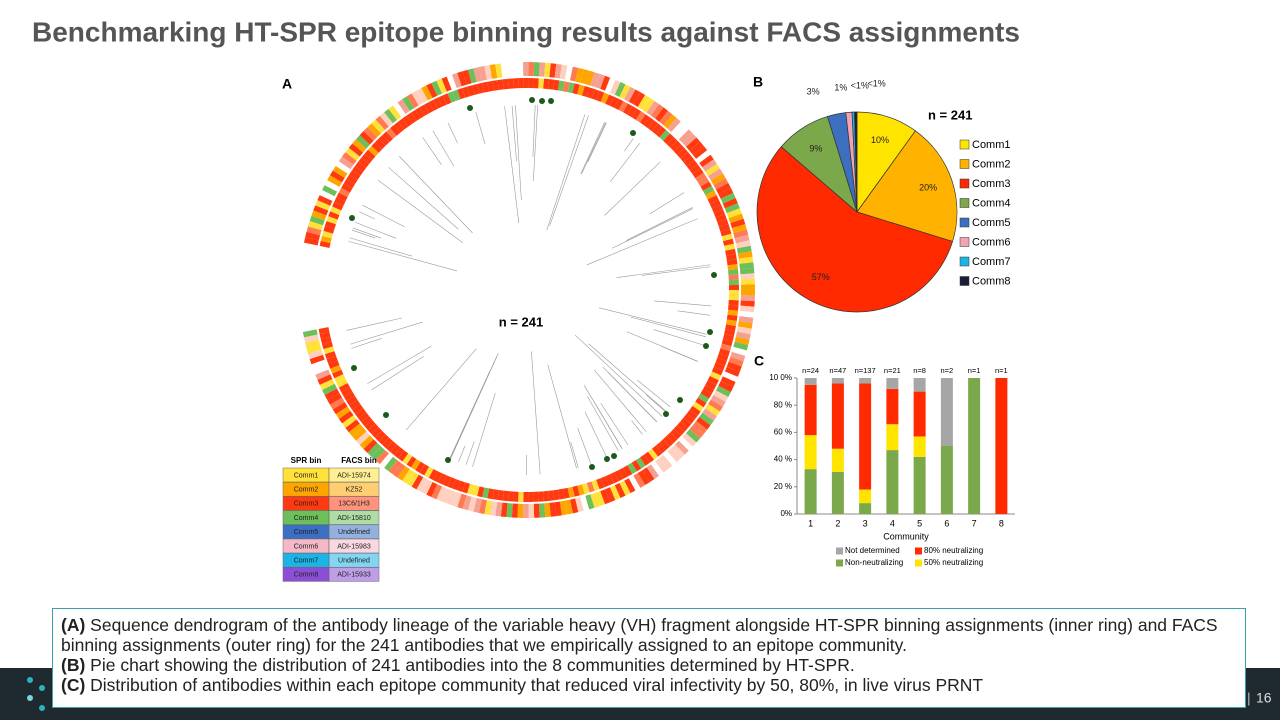  I want to click on count-label: n=1, so click(1001, 370).